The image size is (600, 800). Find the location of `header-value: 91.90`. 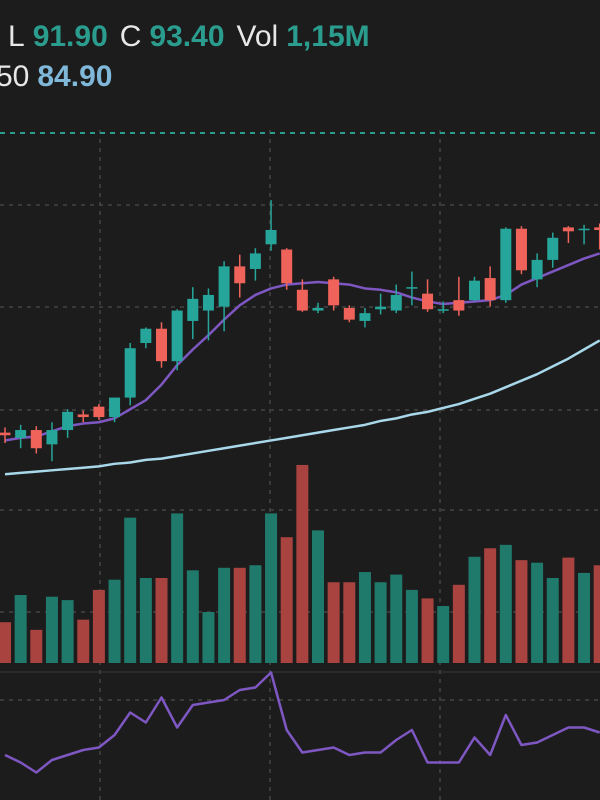

header-value: 91.90 is located at coordinates (70, 36).